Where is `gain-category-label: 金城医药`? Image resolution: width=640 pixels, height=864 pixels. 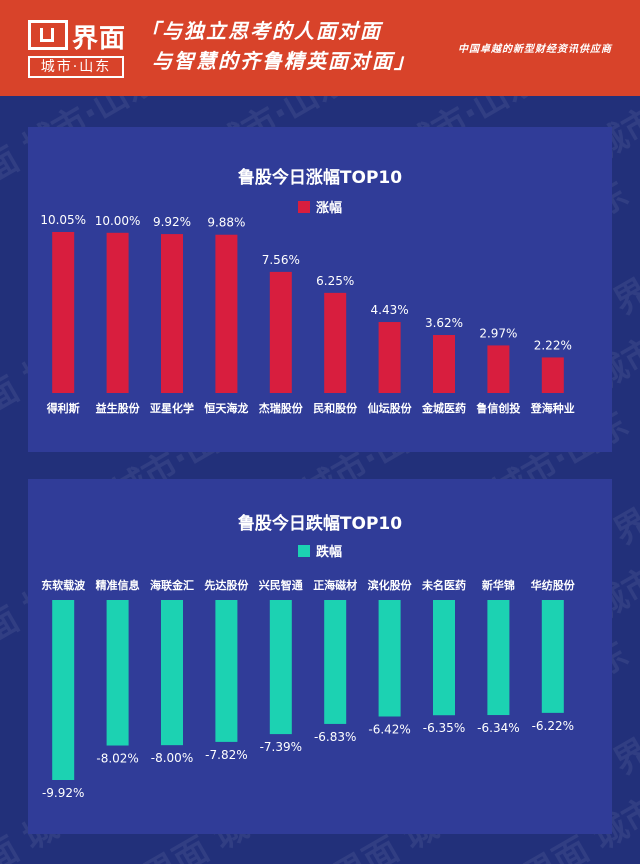 gain-category-label: 金城医药 is located at coordinates (443, 408).